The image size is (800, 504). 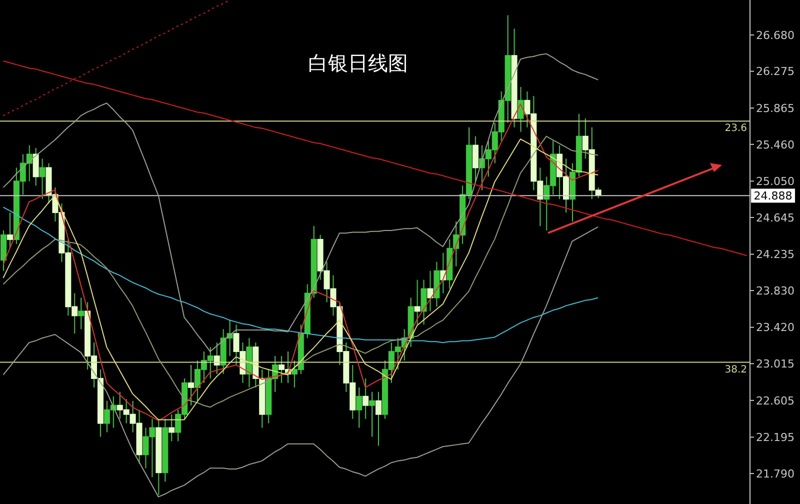 What do you see at coordinates (775, 364) in the screenshot?
I see `y-tick-label: 23.015` at bounding box center [775, 364].